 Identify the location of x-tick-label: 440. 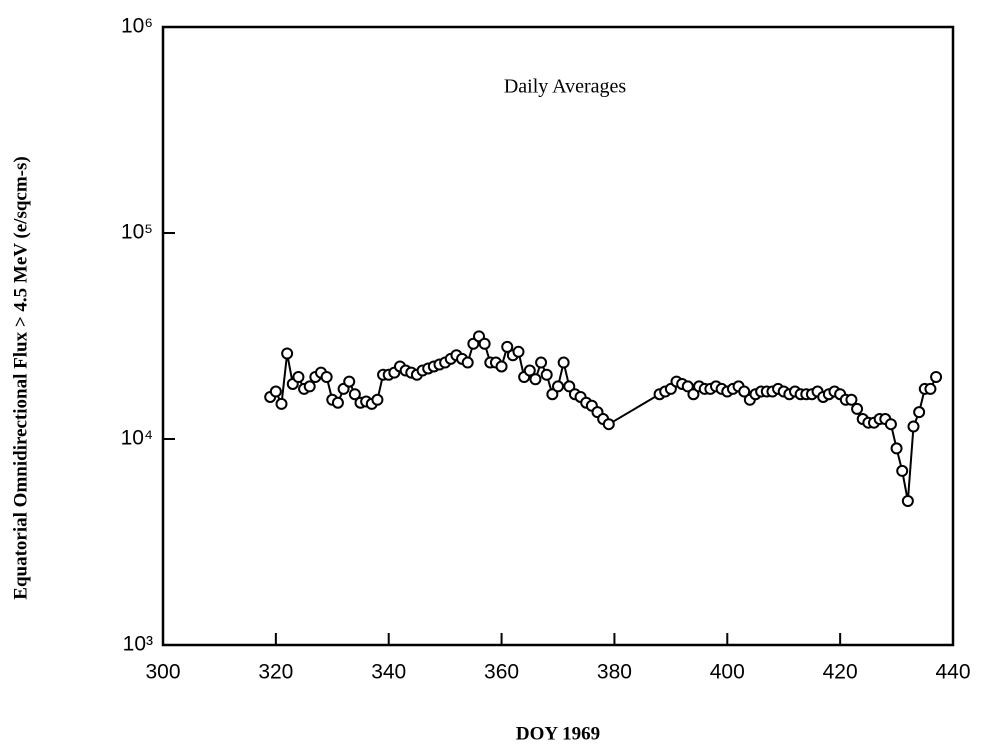
(952, 672).